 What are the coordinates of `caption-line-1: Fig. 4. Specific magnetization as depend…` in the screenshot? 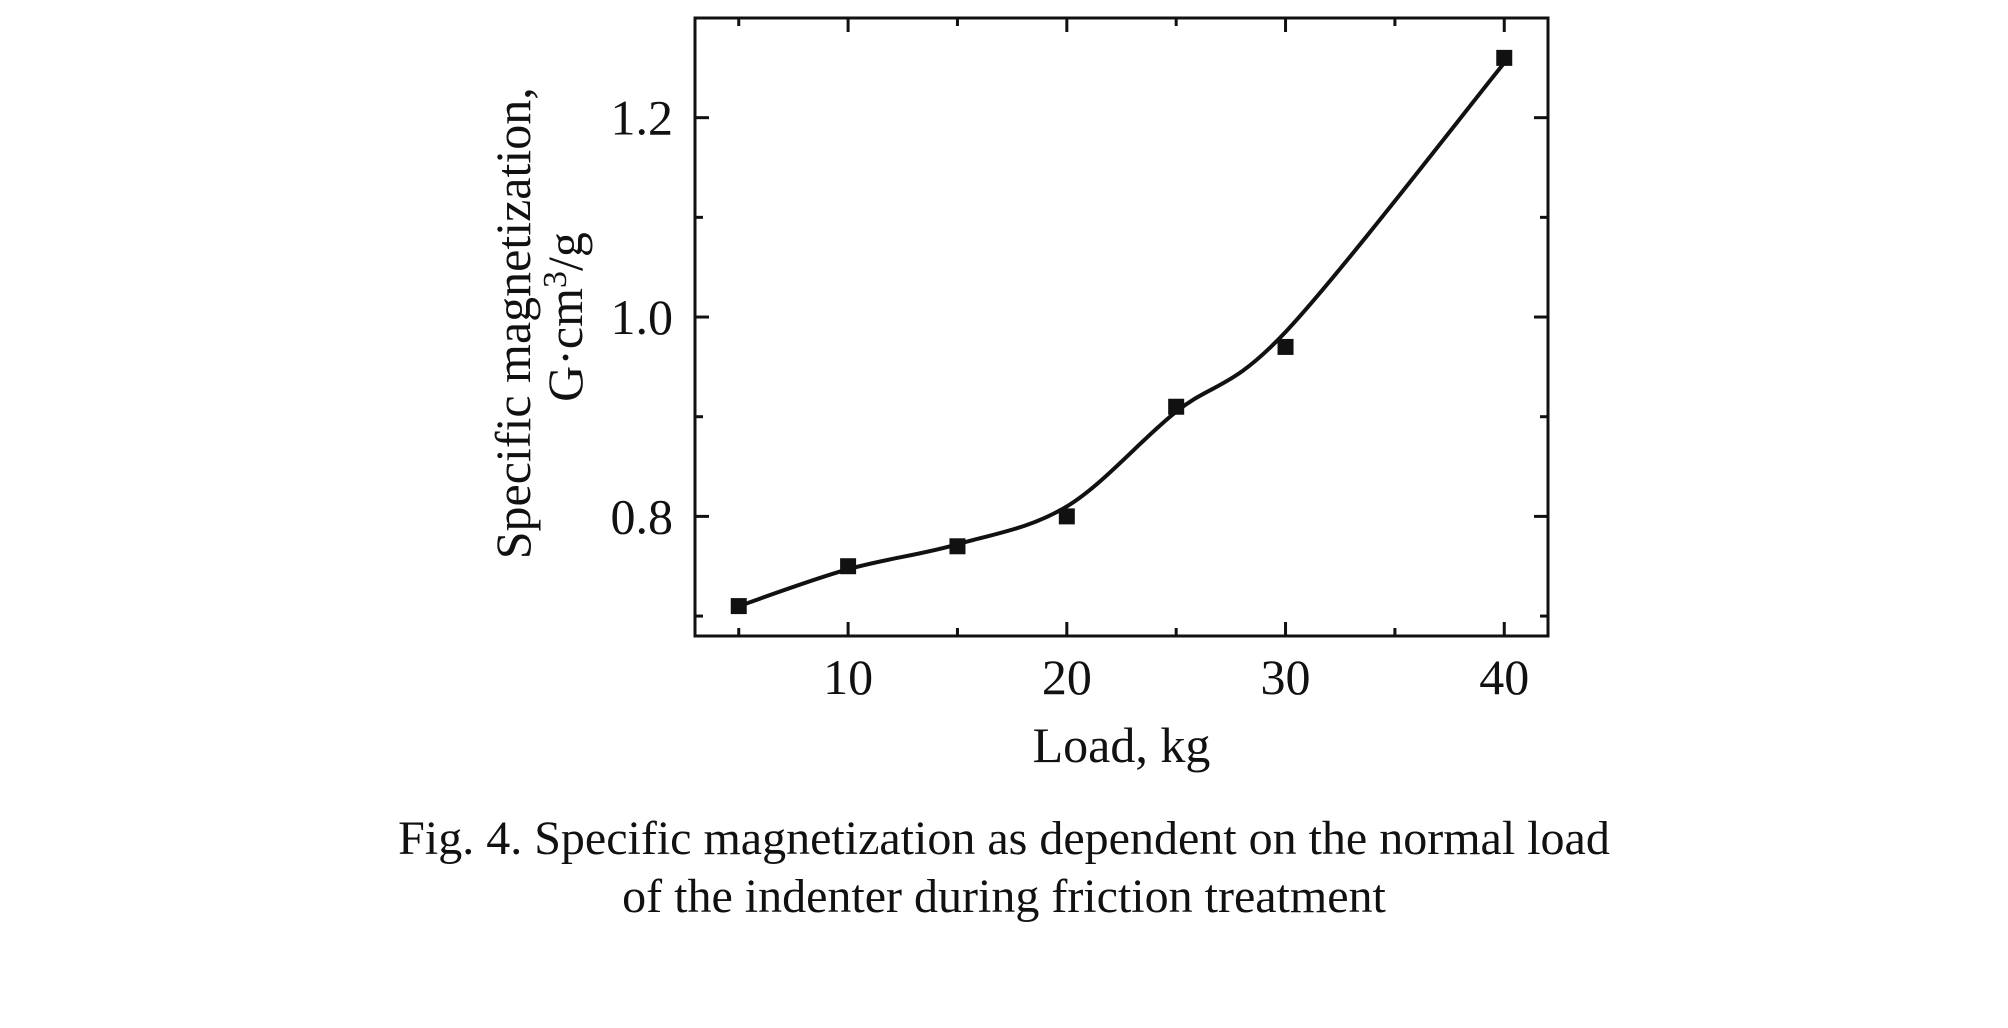 It's located at (1004, 838).